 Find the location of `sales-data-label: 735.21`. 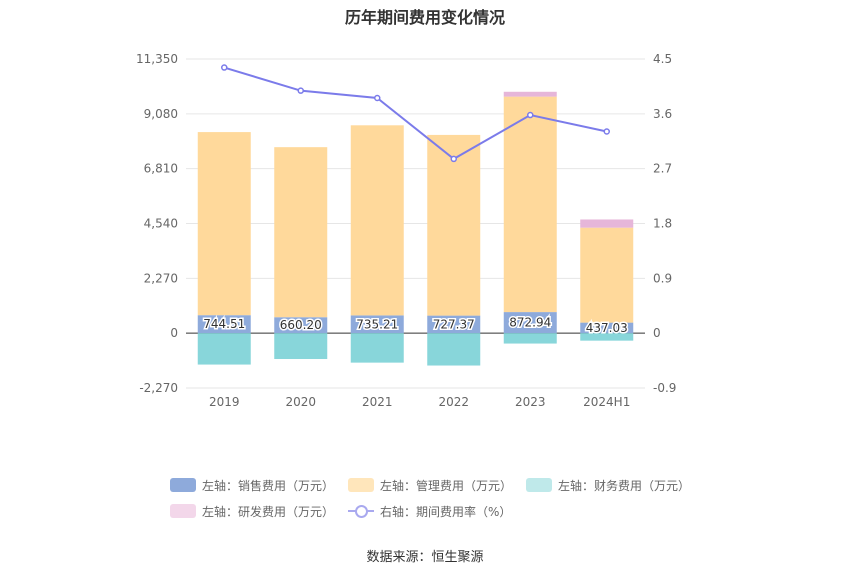

sales-data-label: 735.21 is located at coordinates (377, 324).